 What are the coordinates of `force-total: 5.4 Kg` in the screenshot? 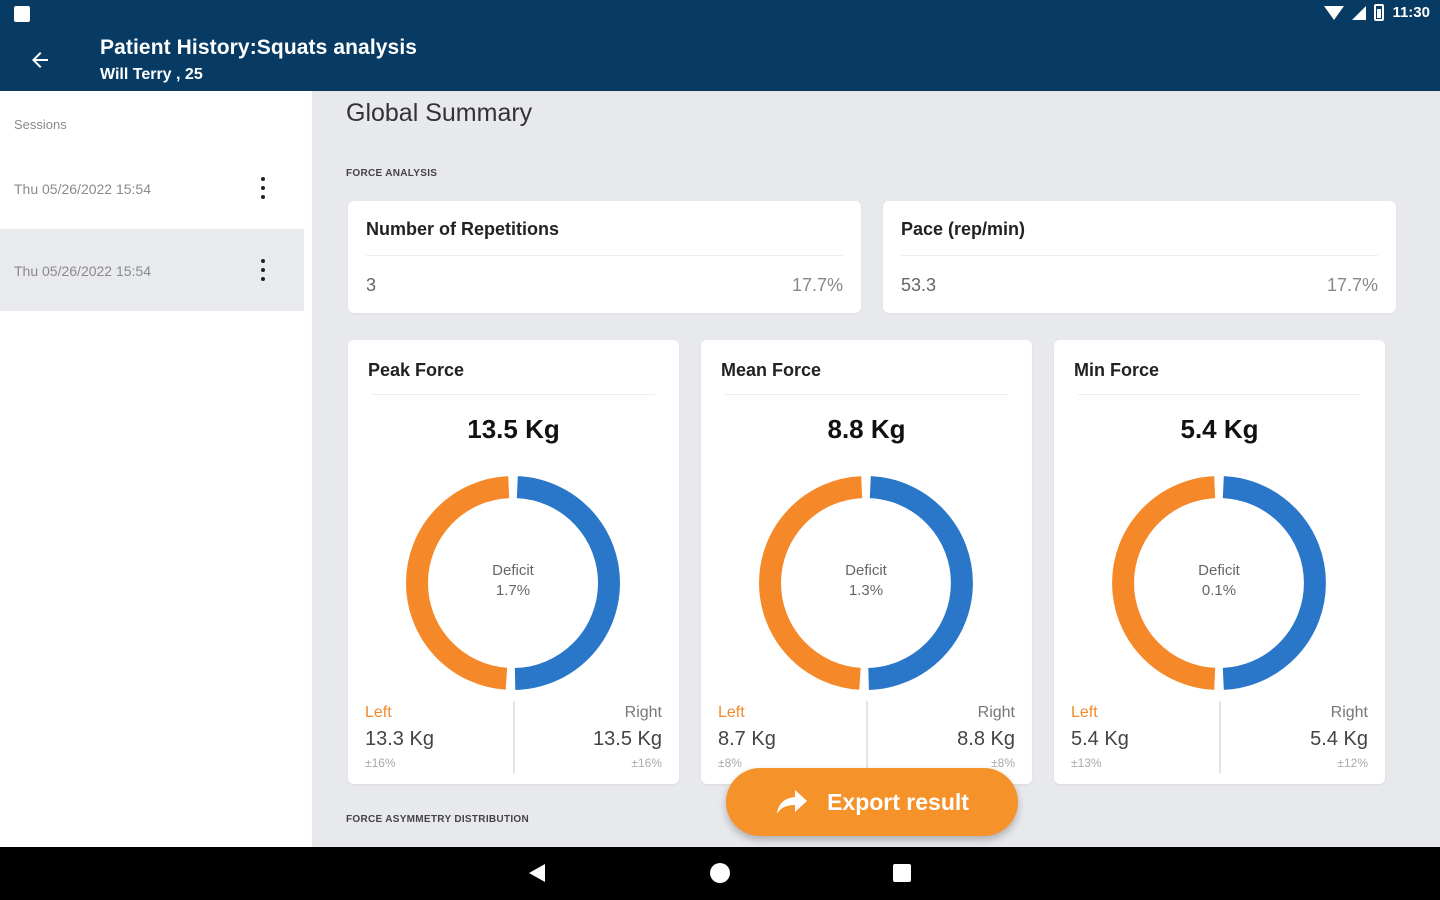 It's located at (1219, 429).